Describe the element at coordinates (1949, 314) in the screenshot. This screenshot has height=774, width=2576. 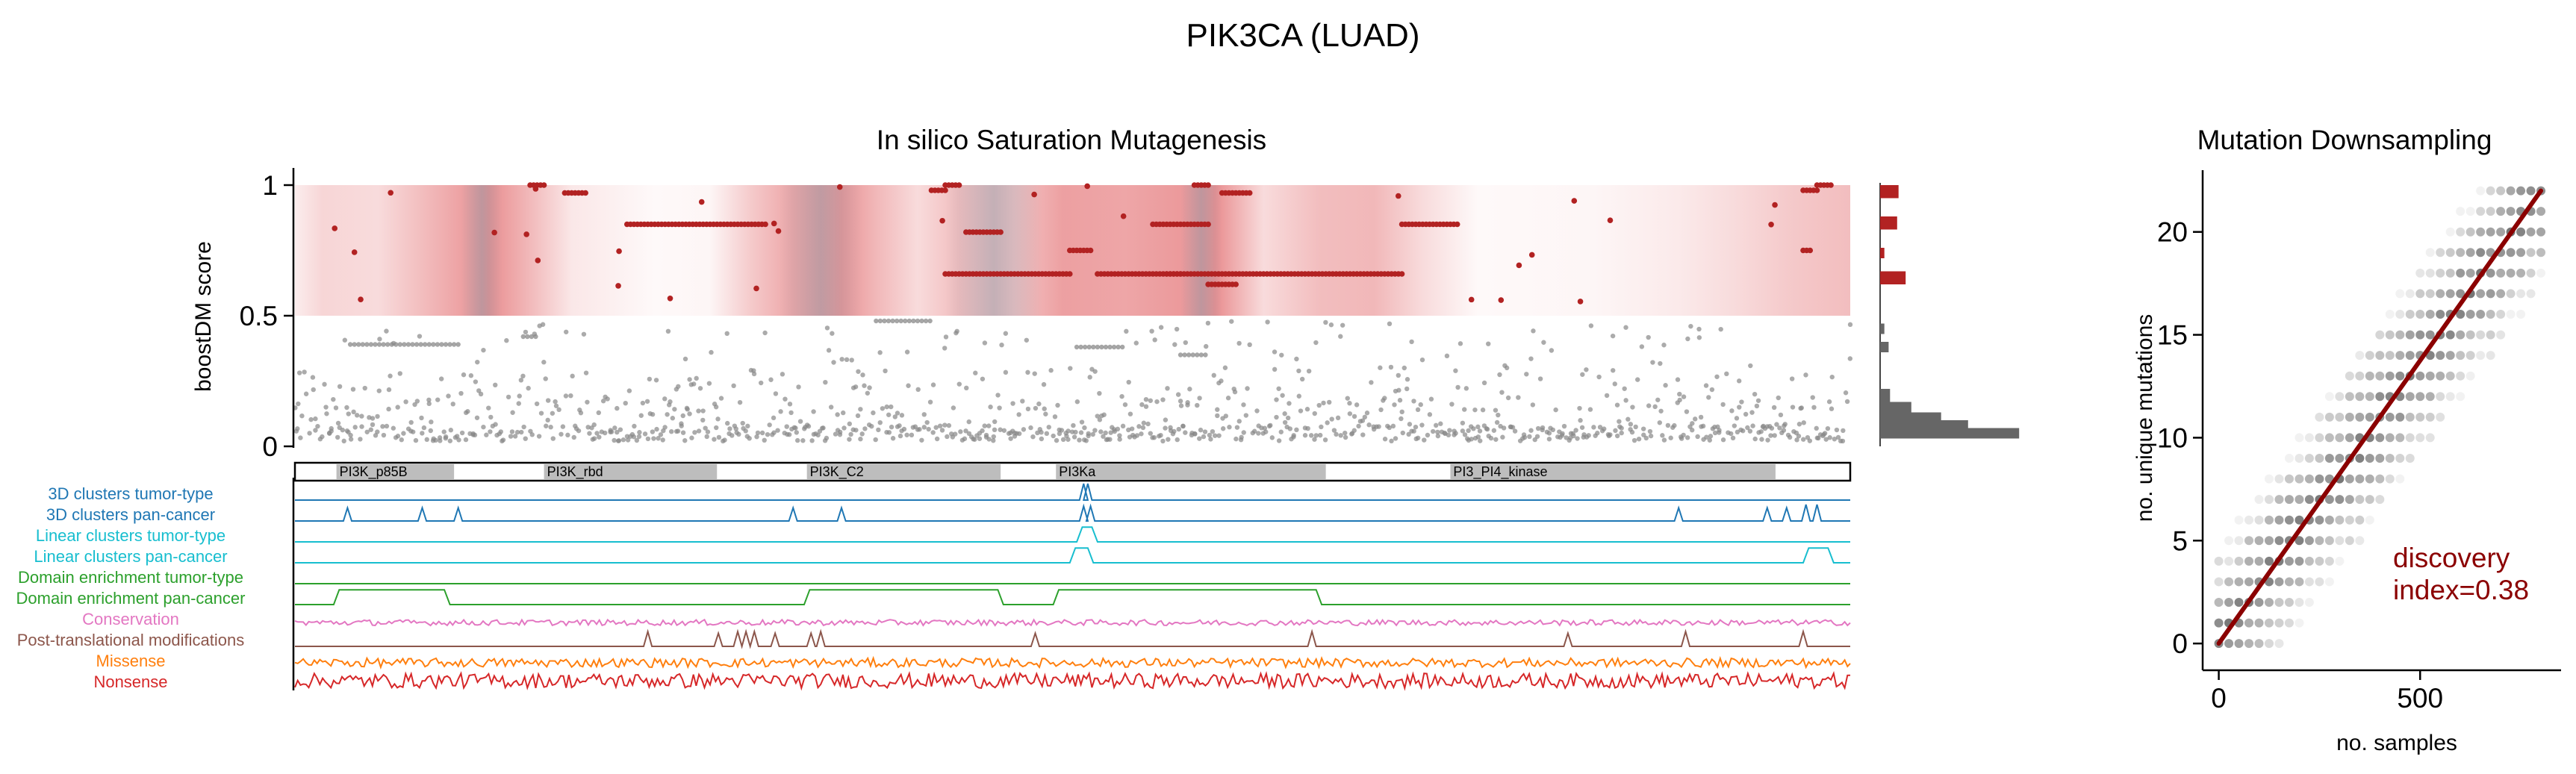
I see `score-histogram` at that location.